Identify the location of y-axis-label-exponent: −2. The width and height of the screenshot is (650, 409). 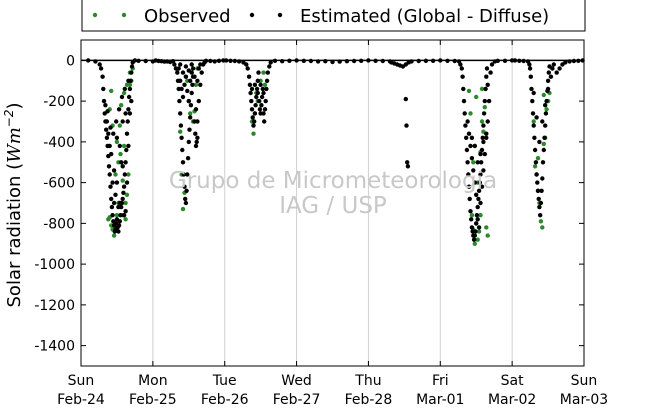
(9, 119).